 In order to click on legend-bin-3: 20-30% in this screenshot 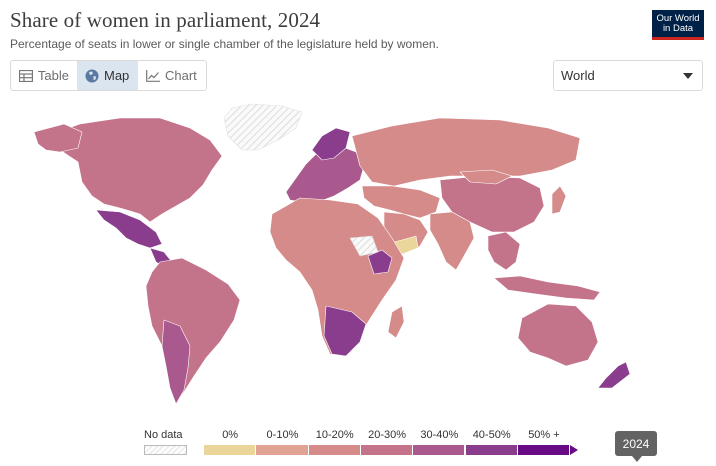, I will do `click(387, 443)`.